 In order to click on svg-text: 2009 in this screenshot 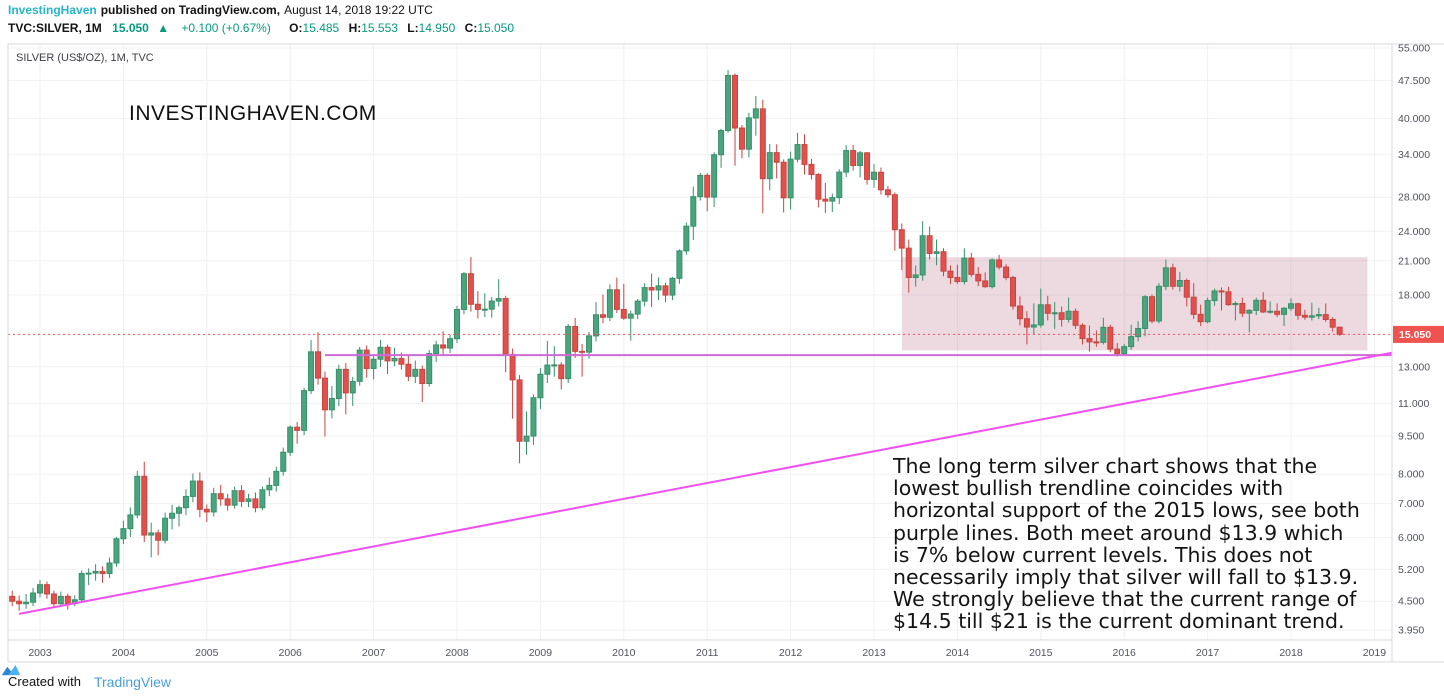, I will do `click(541, 653)`.